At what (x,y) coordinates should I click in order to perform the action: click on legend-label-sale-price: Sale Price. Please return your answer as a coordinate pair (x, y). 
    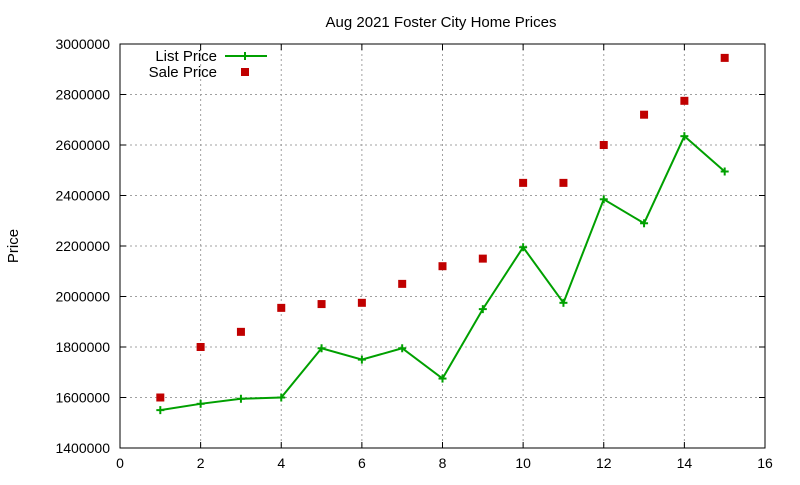
    Looking at the image, I should click on (183, 72).